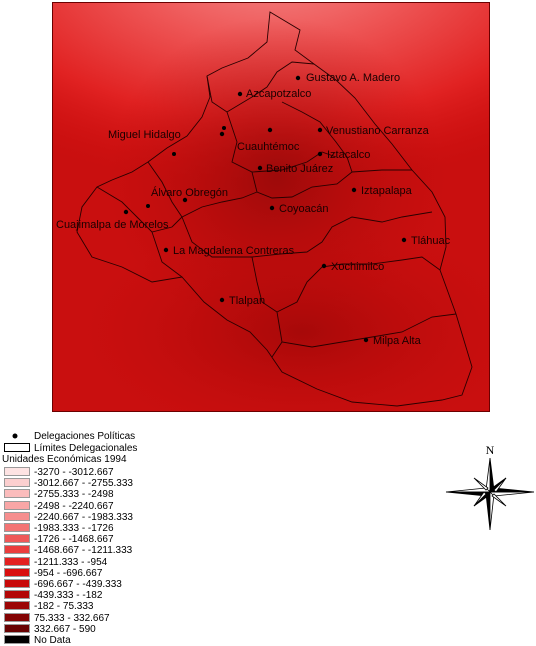 The height and width of the screenshot is (646, 536). I want to click on boundary-southwest, so click(307, 234).